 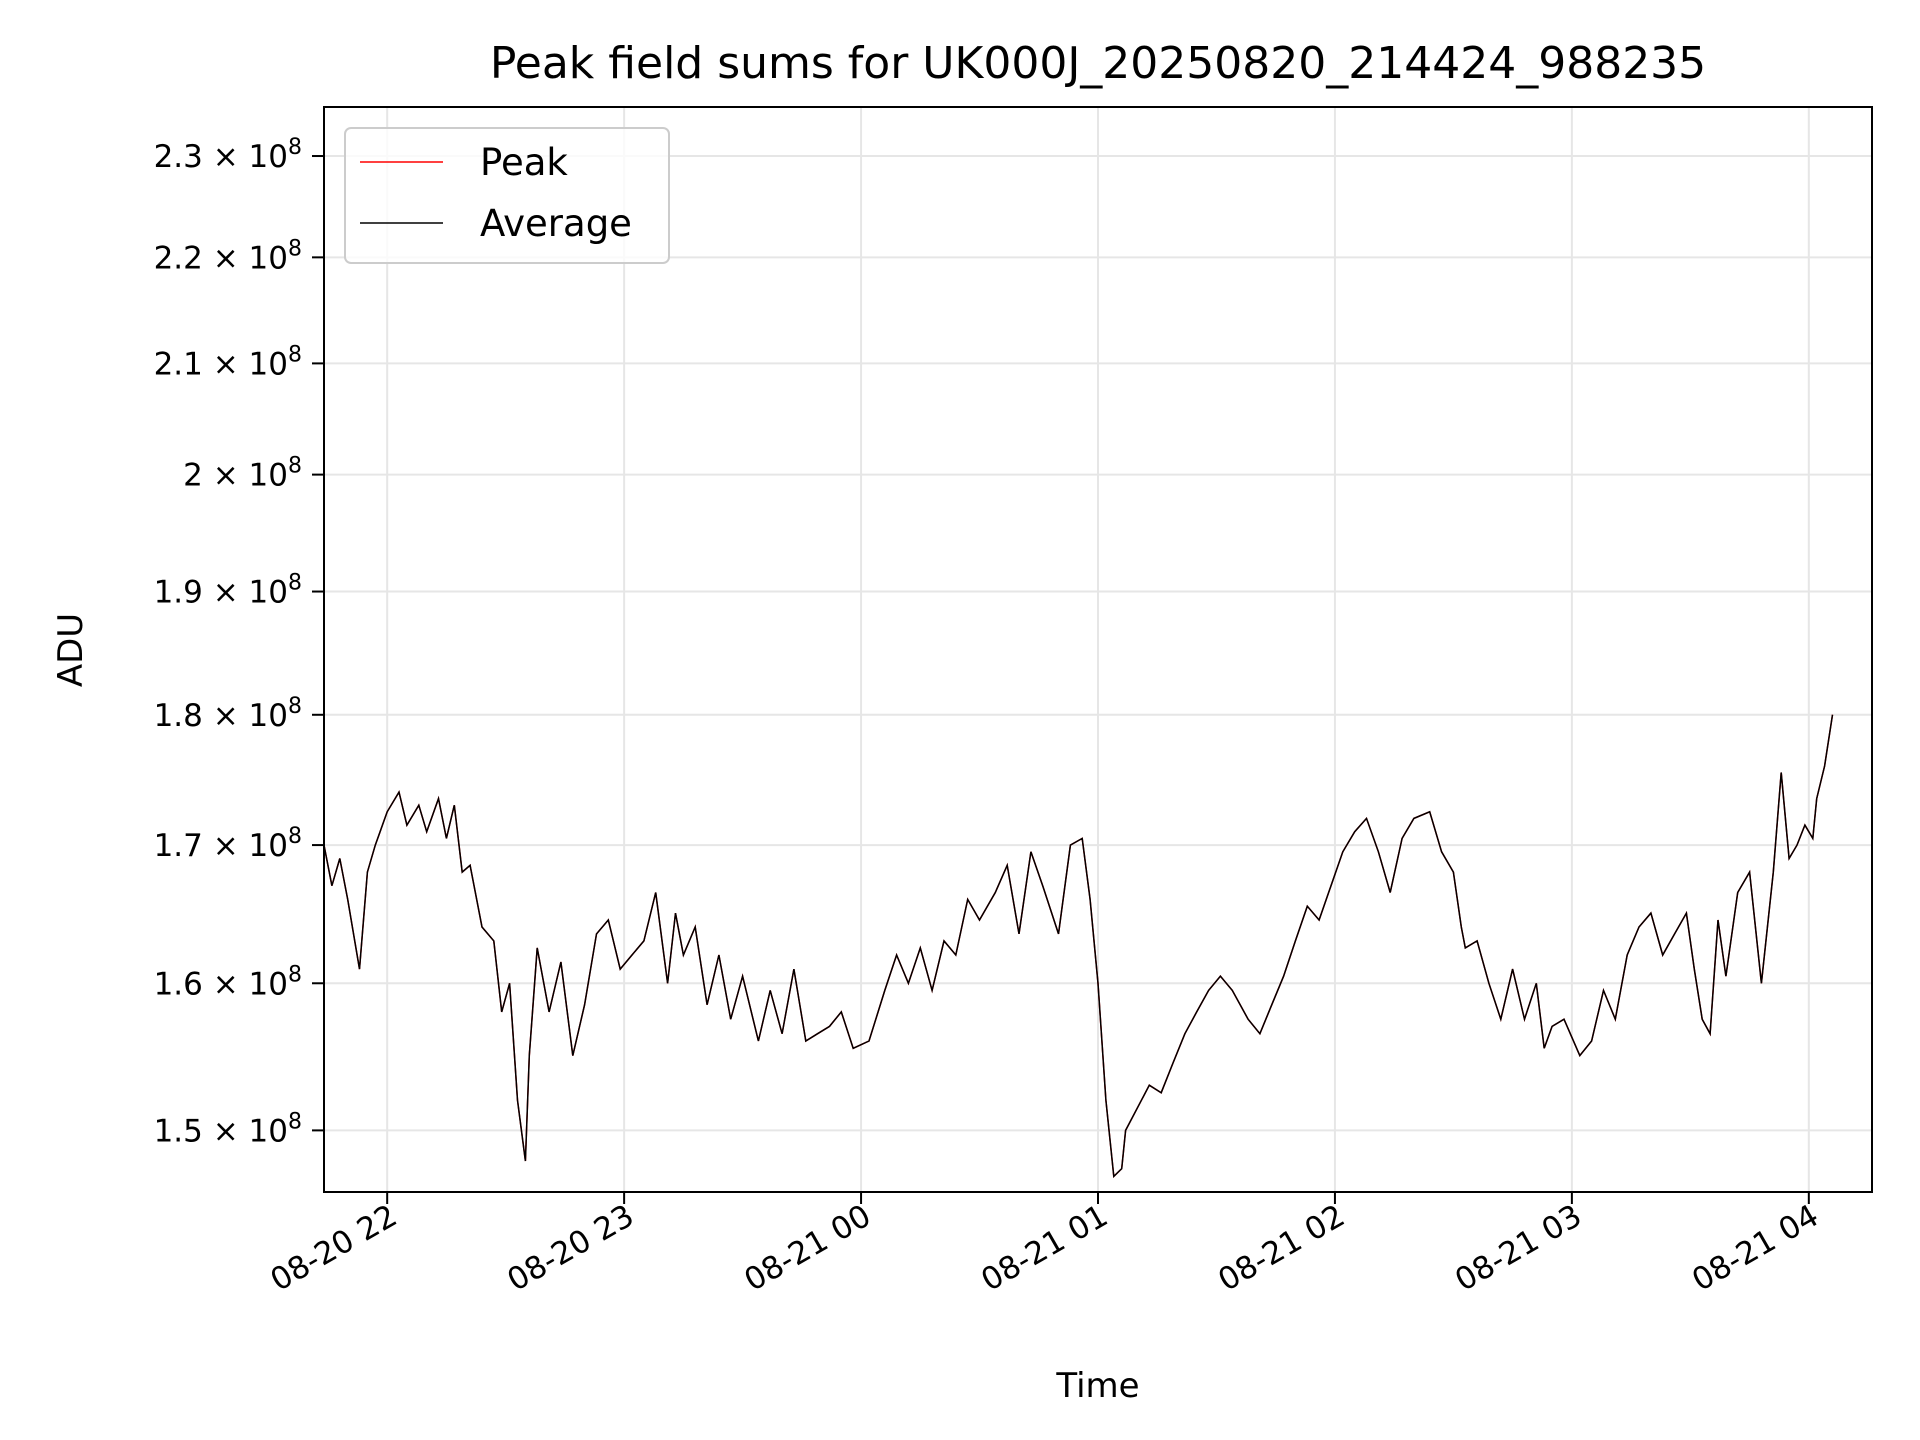 I want to click on y-tick-label: 1.9 × 108, so click(x=228, y=591).